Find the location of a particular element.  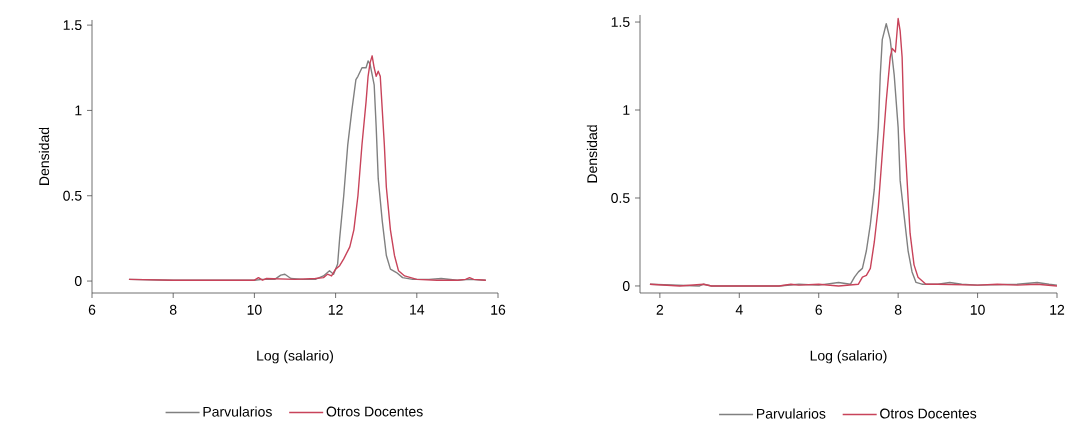

x-tick-label: 16 is located at coordinates (498, 309).